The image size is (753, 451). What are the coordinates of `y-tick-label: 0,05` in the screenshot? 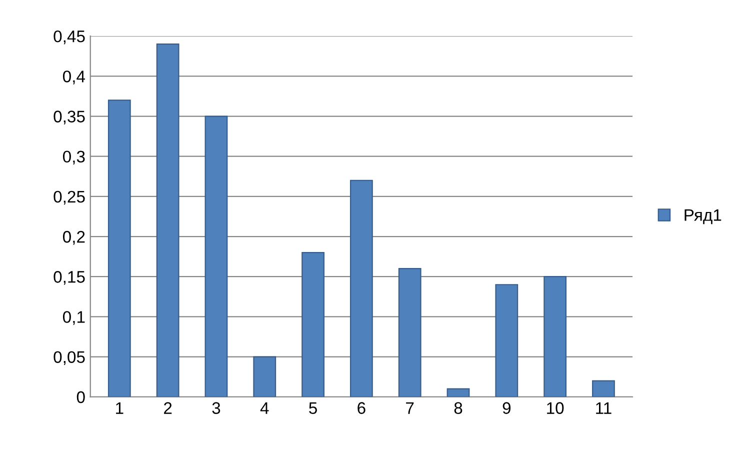 It's located at (69, 358).